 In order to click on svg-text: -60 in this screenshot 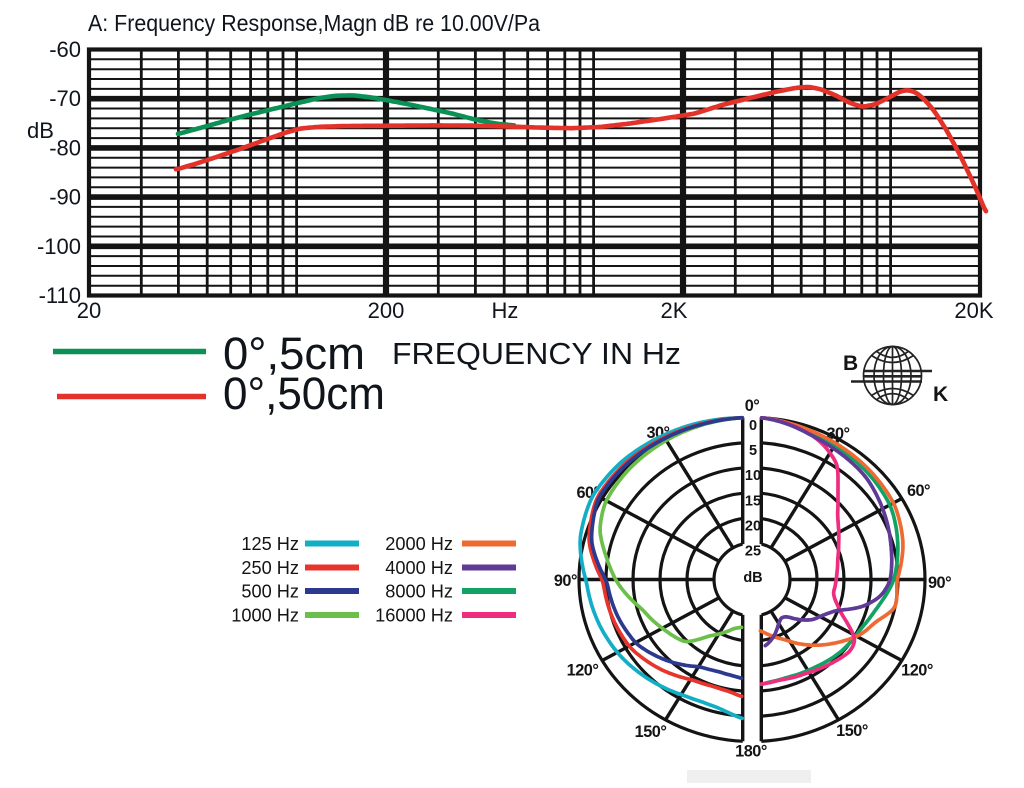, I will do `click(65, 49)`.